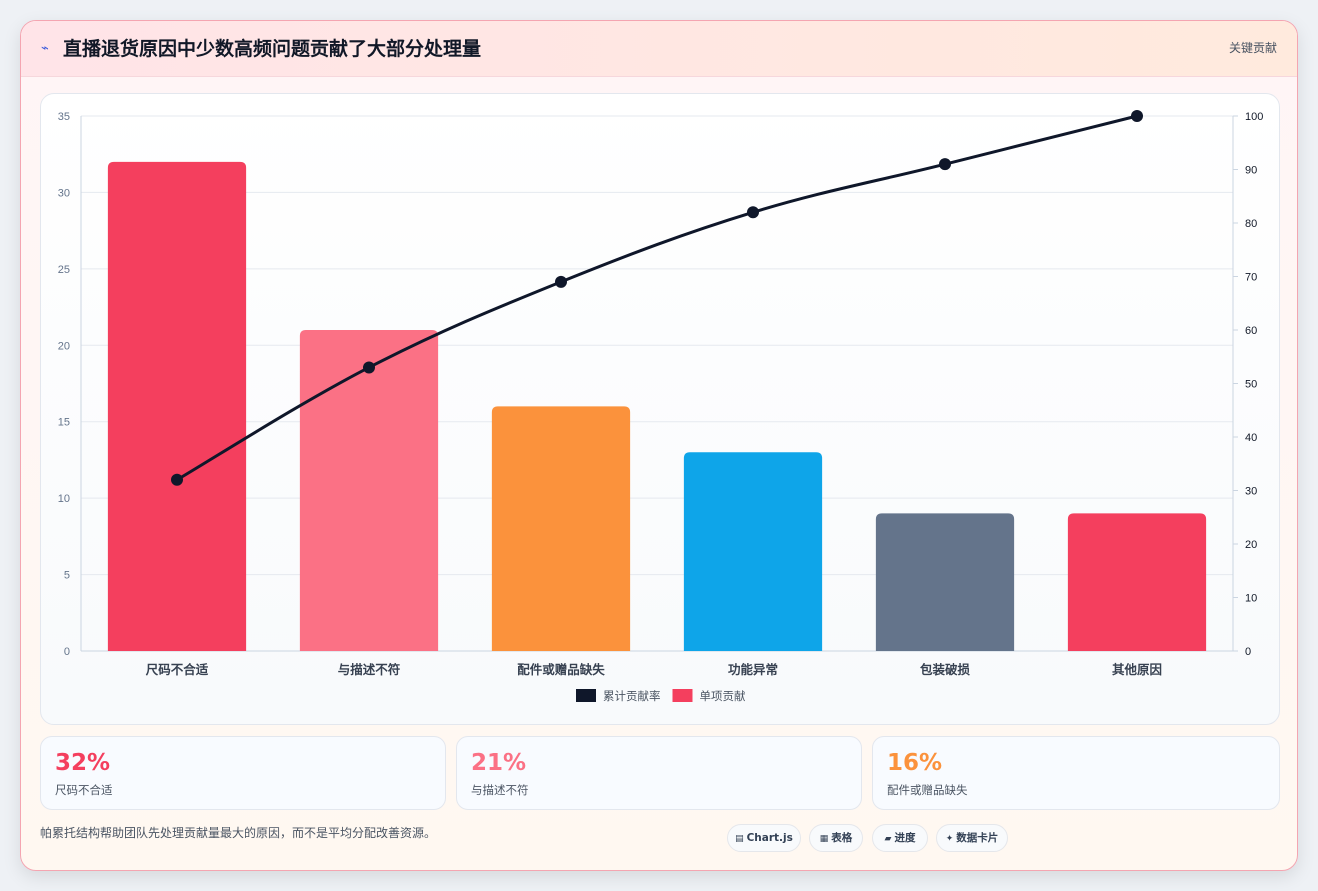 This screenshot has width=1318, height=891. Describe the element at coordinates (1251, 492) in the screenshot. I see `y-right-tick: 30` at that location.